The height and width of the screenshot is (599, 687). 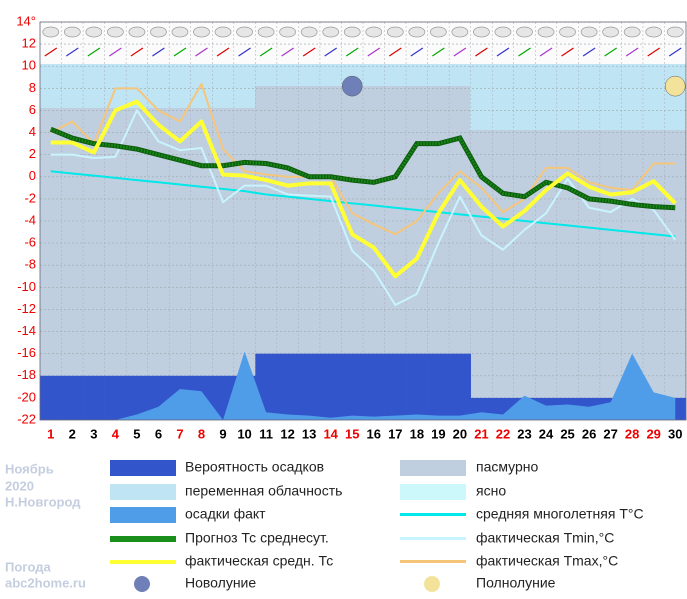 What do you see at coordinates (254, 467) in the screenshot?
I see `legend-label: Вероятность осадков` at bounding box center [254, 467].